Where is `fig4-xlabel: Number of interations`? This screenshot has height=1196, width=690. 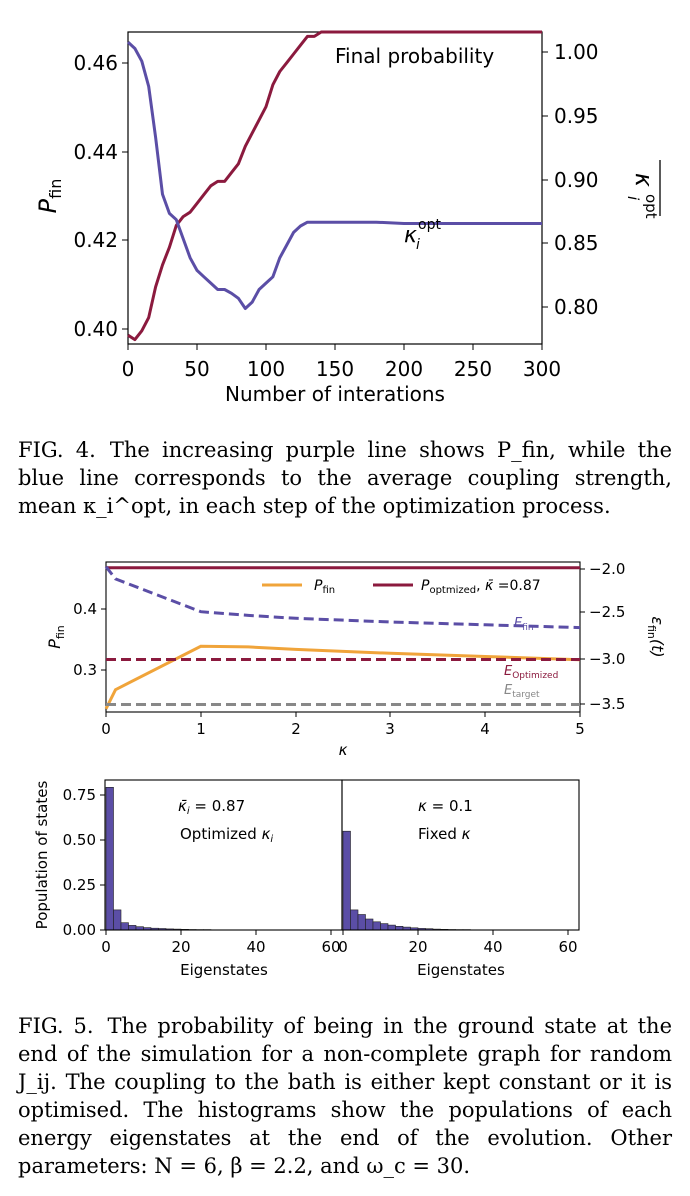 fig4-xlabel: Number of interations is located at coordinates (335, 394).